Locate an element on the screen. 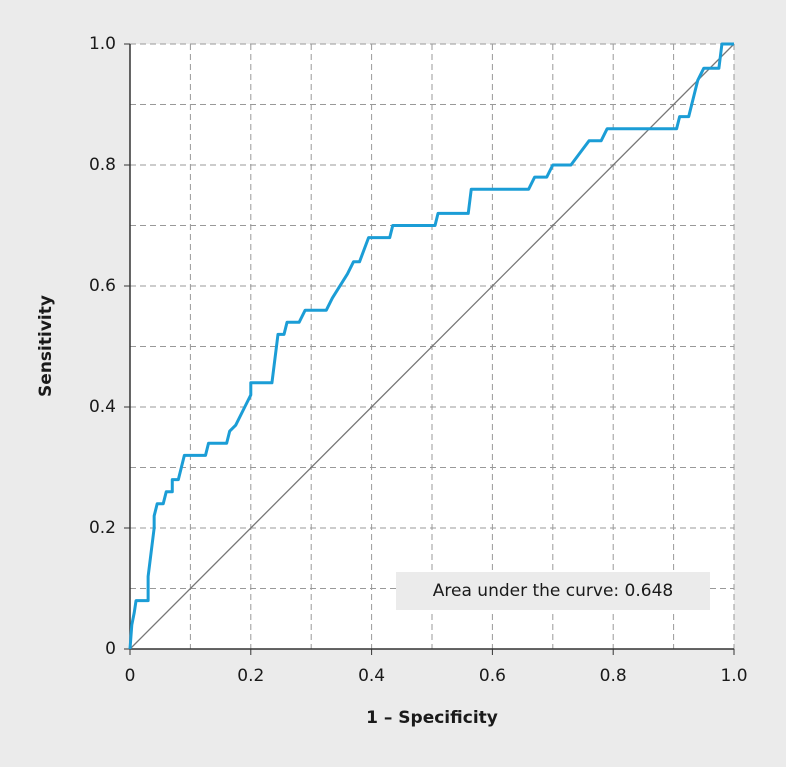  y-tick-label: 0.2 is located at coordinates (102, 528).